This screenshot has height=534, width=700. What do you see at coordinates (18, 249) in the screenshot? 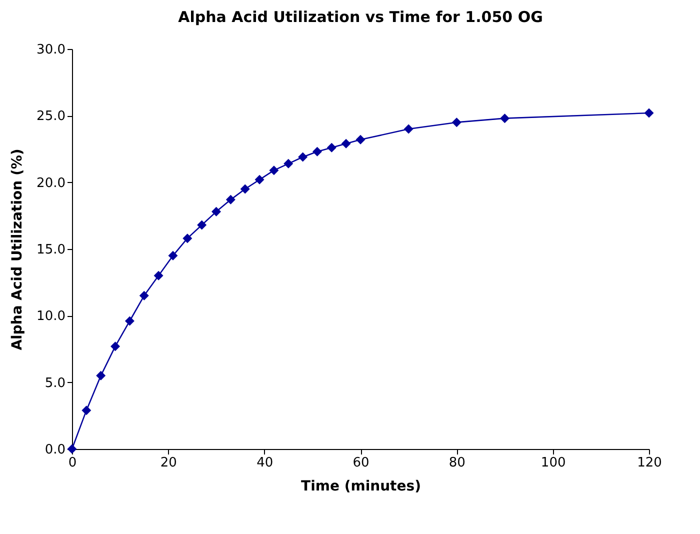
I see `y-axis-title: Alpha Acid Utilization (%)` at bounding box center [18, 249].